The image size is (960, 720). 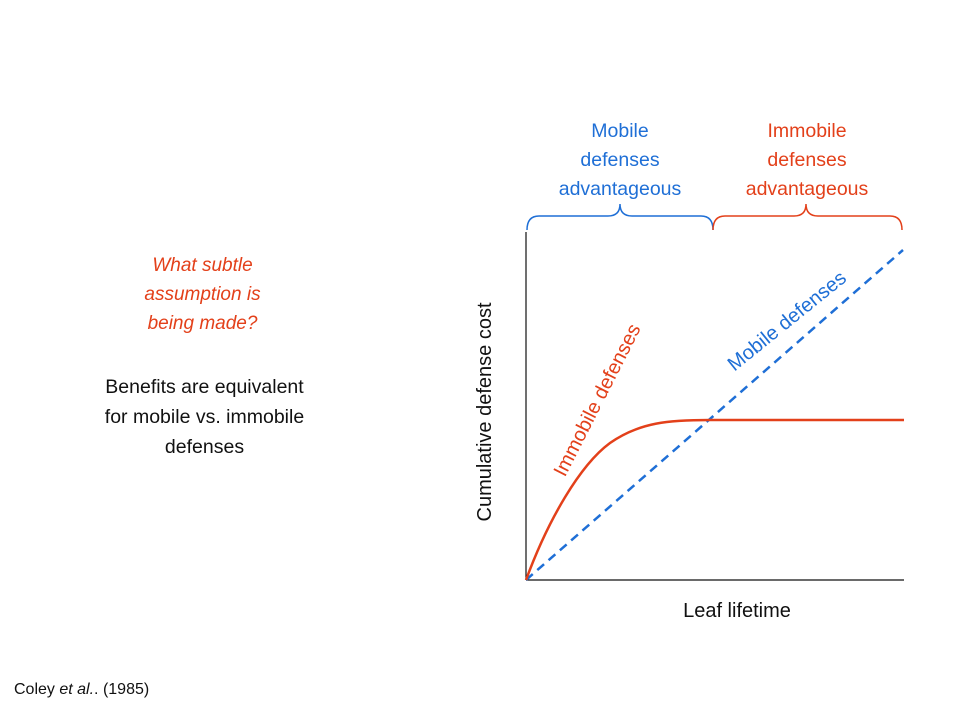 I want to click on question-line: What subtle, so click(x=202, y=265).